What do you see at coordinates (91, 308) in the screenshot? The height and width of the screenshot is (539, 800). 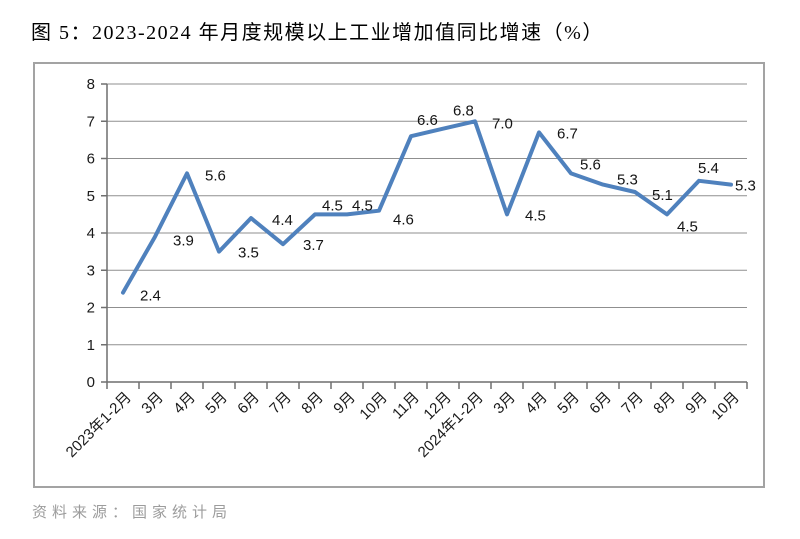 I see `y-tick-label: 2` at bounding box center [91, 308].